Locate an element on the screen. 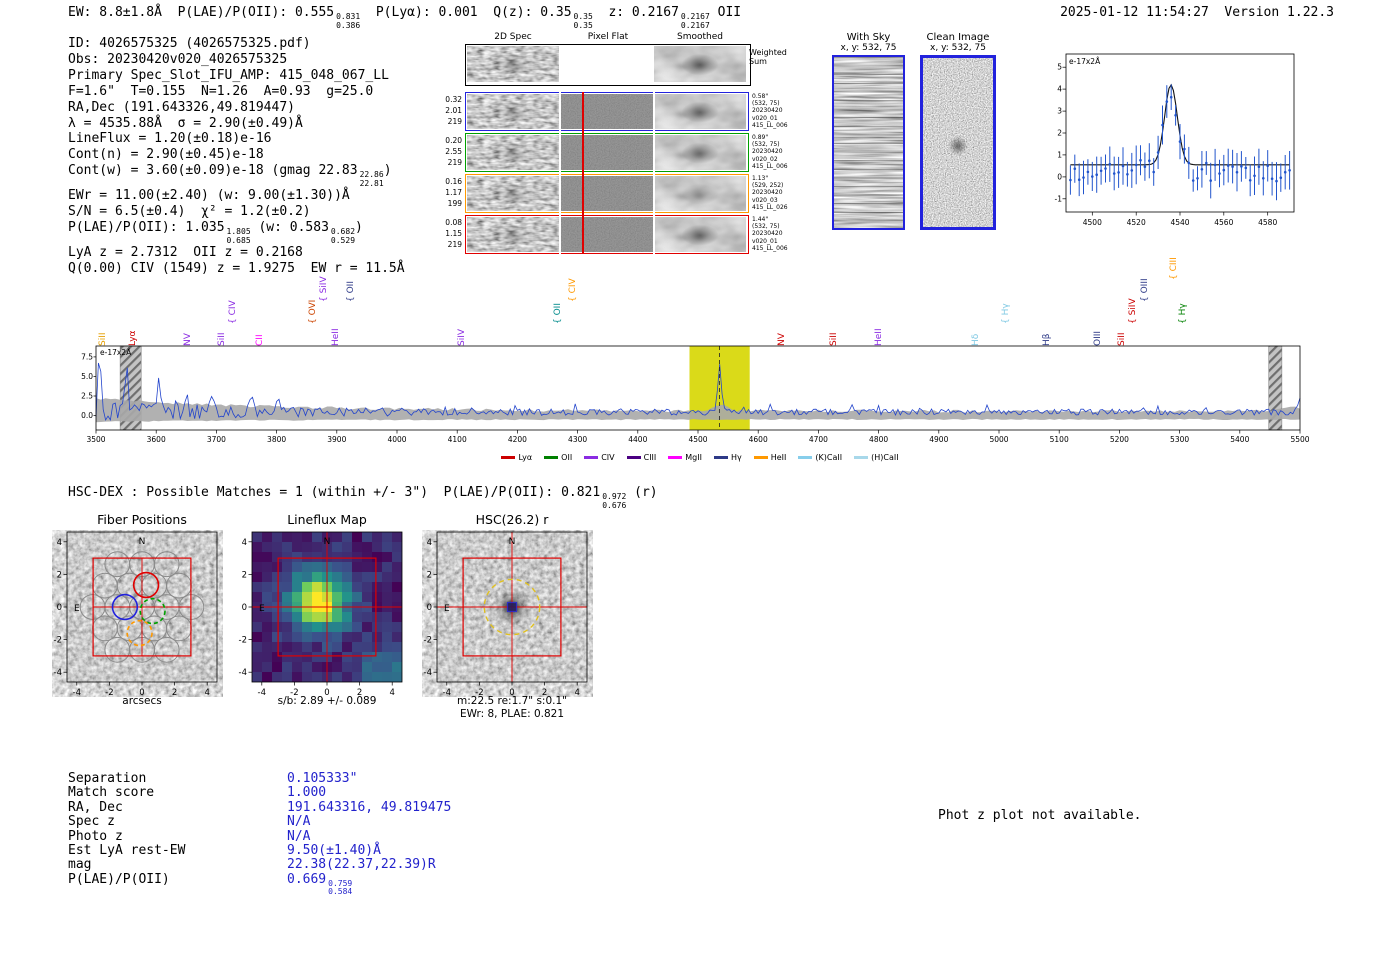 Image resolution: width=1400 pixels, height=953 pixels. annotation-line: 20230420 is located at coordinates (767, 152).